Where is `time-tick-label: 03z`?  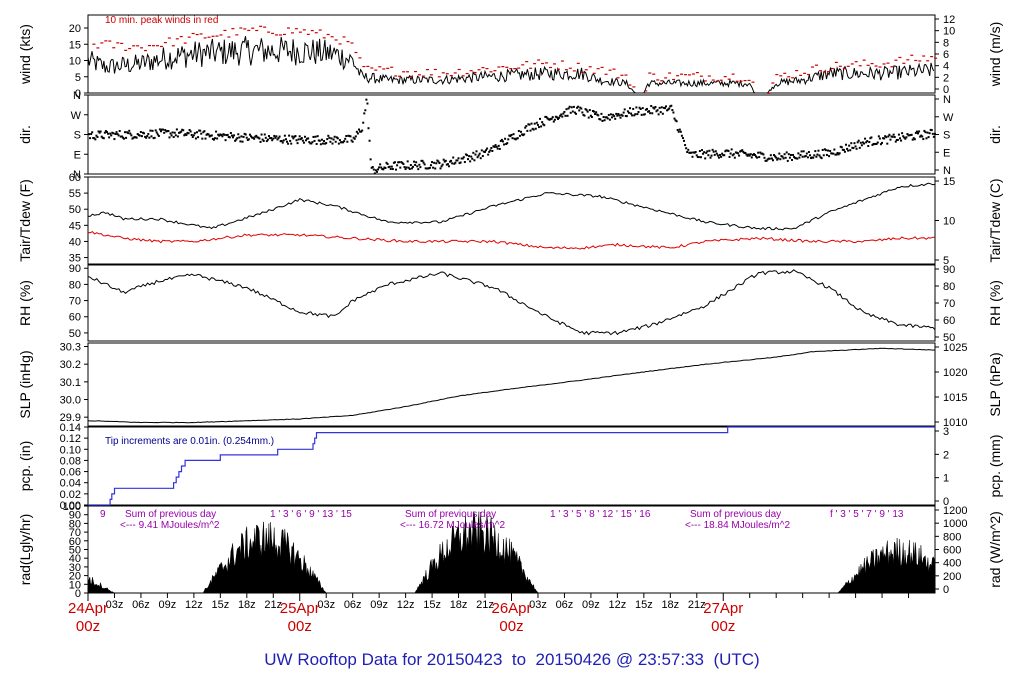 time-tick-label: 03z is located at coordinates (326, 605).